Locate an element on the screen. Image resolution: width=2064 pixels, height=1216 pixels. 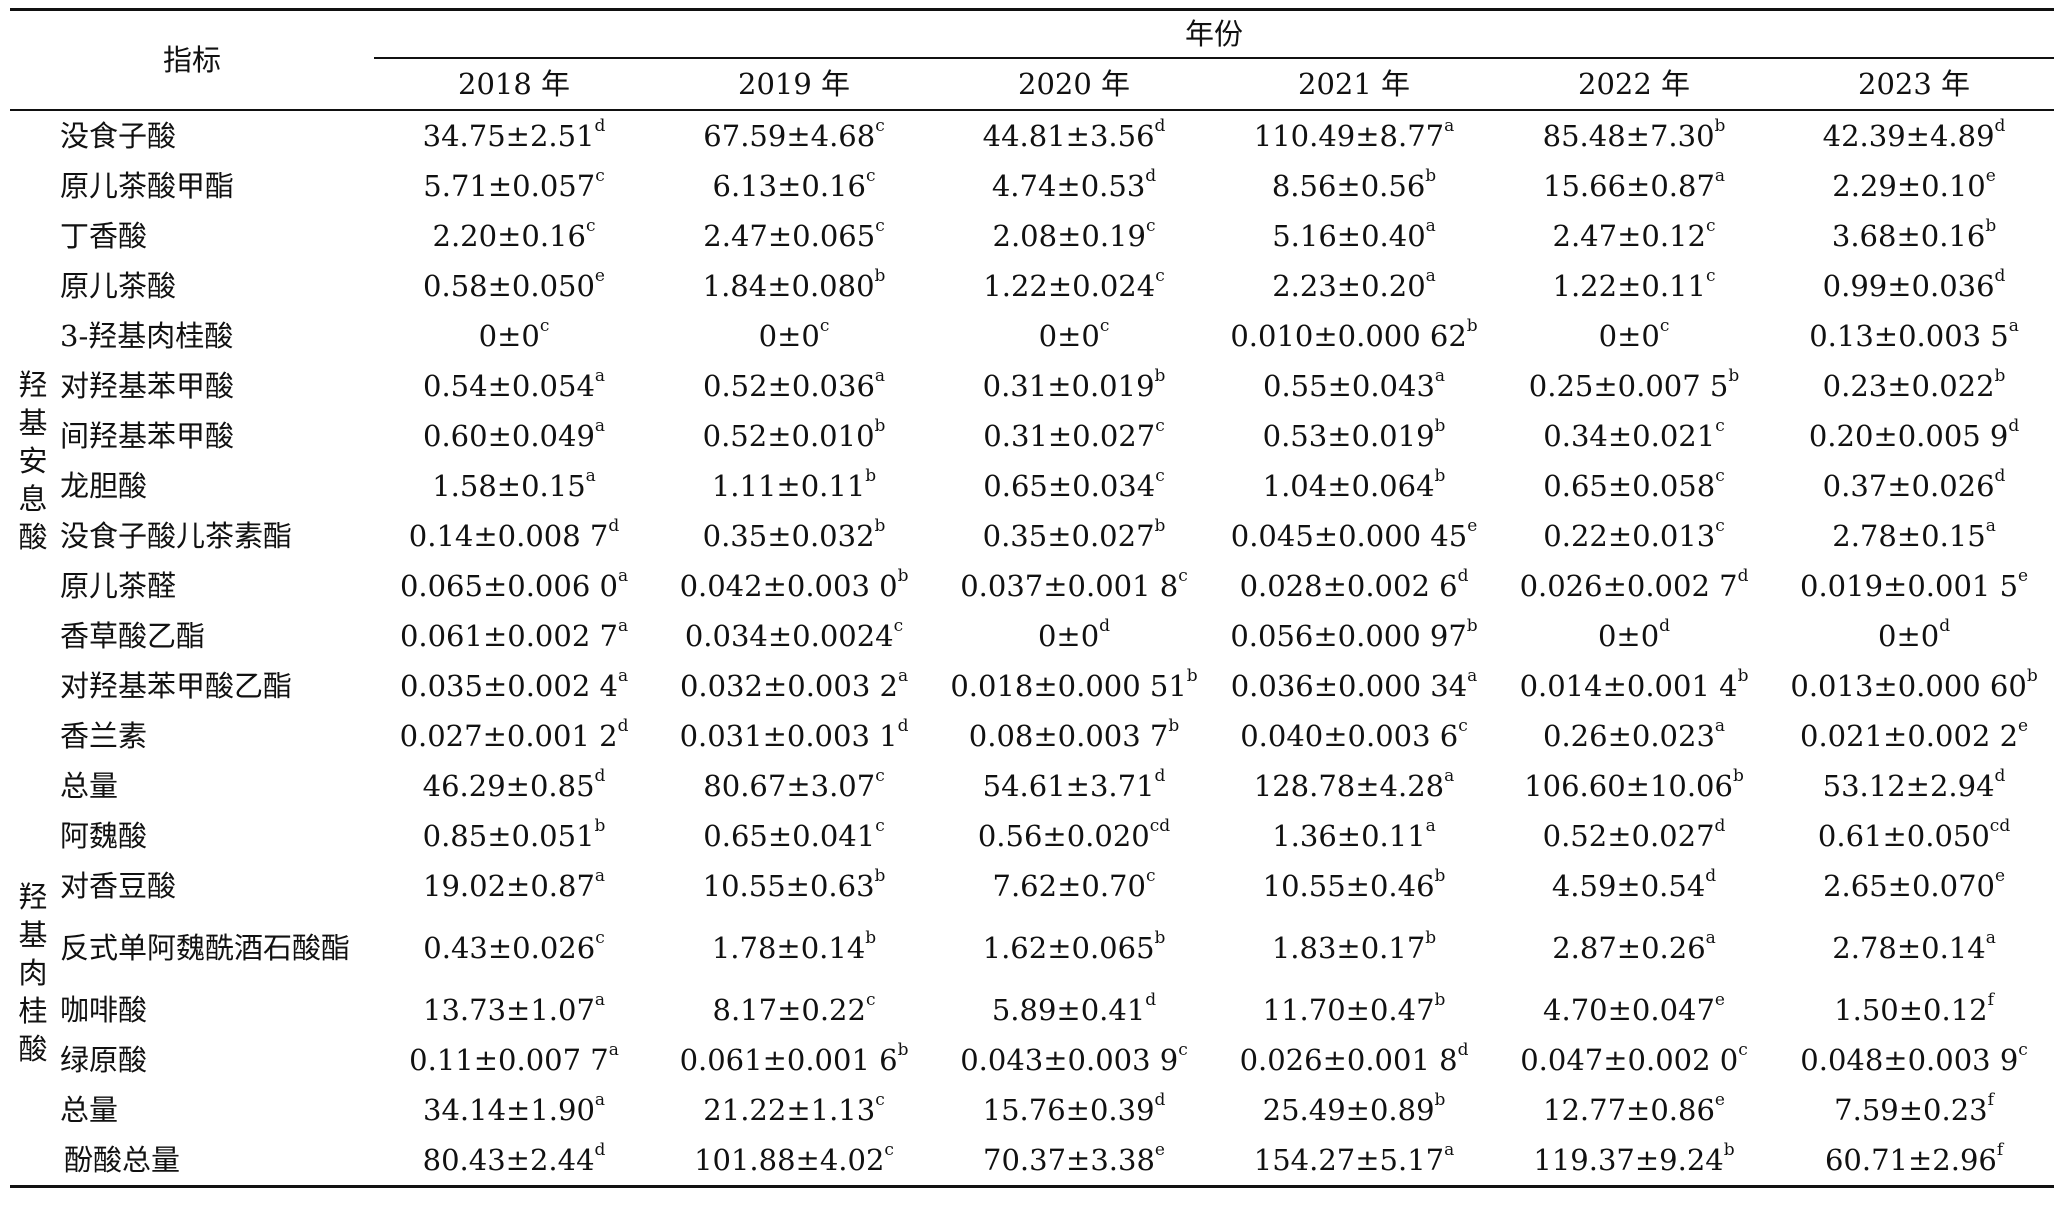
value-cell: 0.026±0.002 7d is located at coordinates (1634, 586).